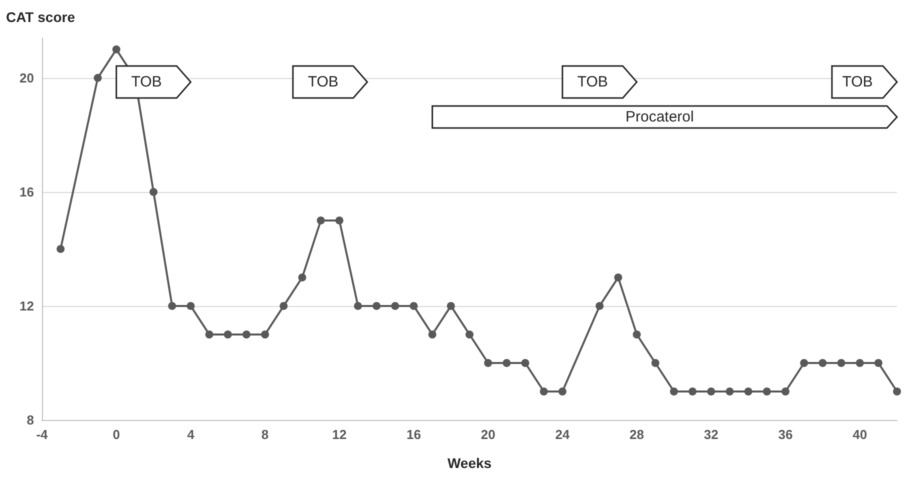 This screenshot has width=905, height=486. I want to click on x-tick-label: 0, so click(116, 434).